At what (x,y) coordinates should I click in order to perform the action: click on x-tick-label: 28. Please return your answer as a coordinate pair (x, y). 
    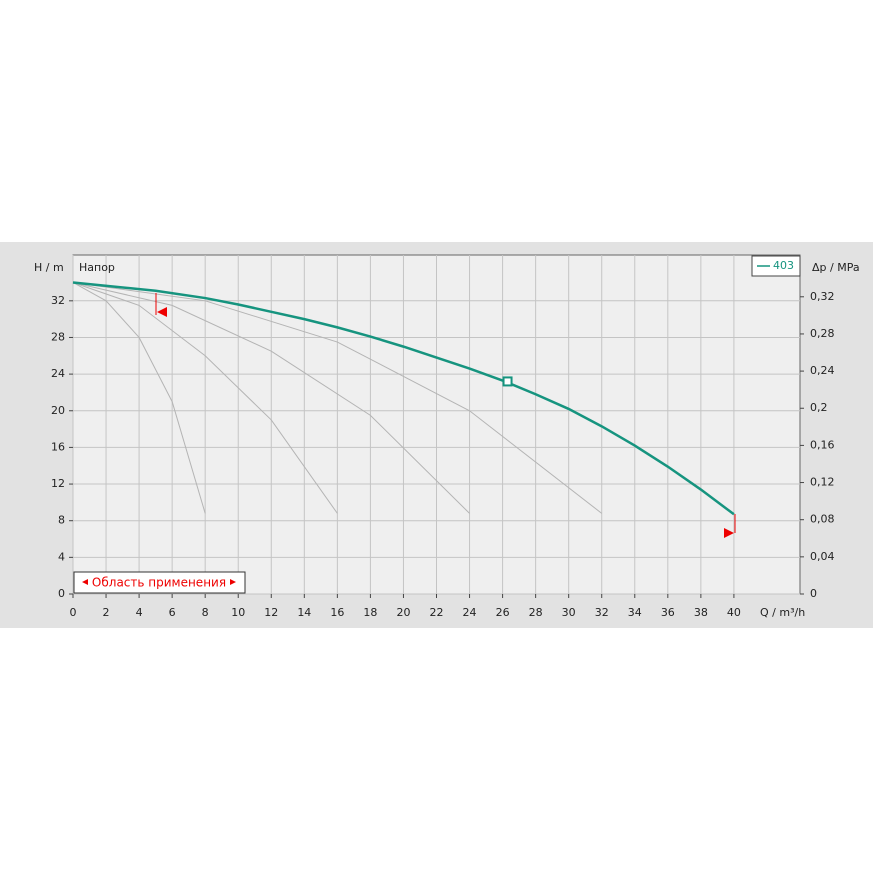
    Looking at the image, I should click on (536, 612).